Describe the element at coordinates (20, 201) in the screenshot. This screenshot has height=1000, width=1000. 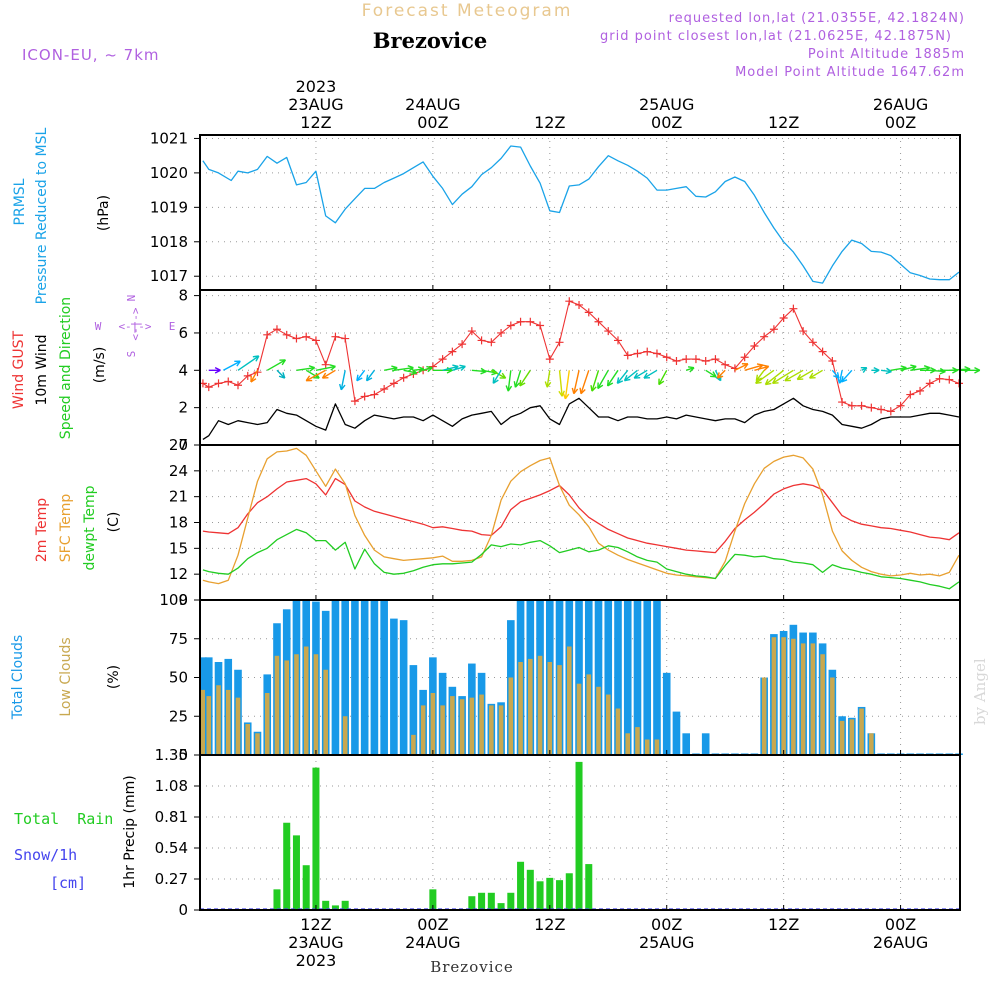
I see `prmsl-label: PRMSL` at that location.